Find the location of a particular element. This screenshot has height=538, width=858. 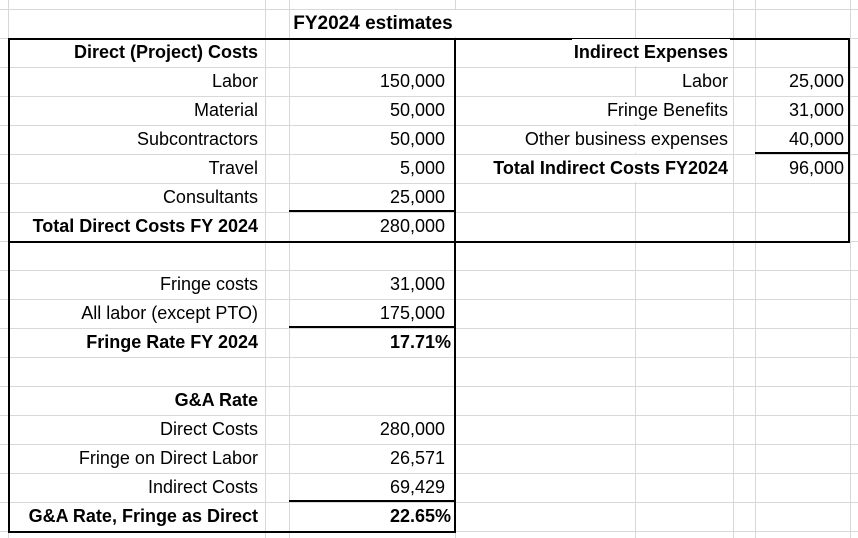

cell-indirect-header: Indirect Expenses is located at coordinates (650, 52).